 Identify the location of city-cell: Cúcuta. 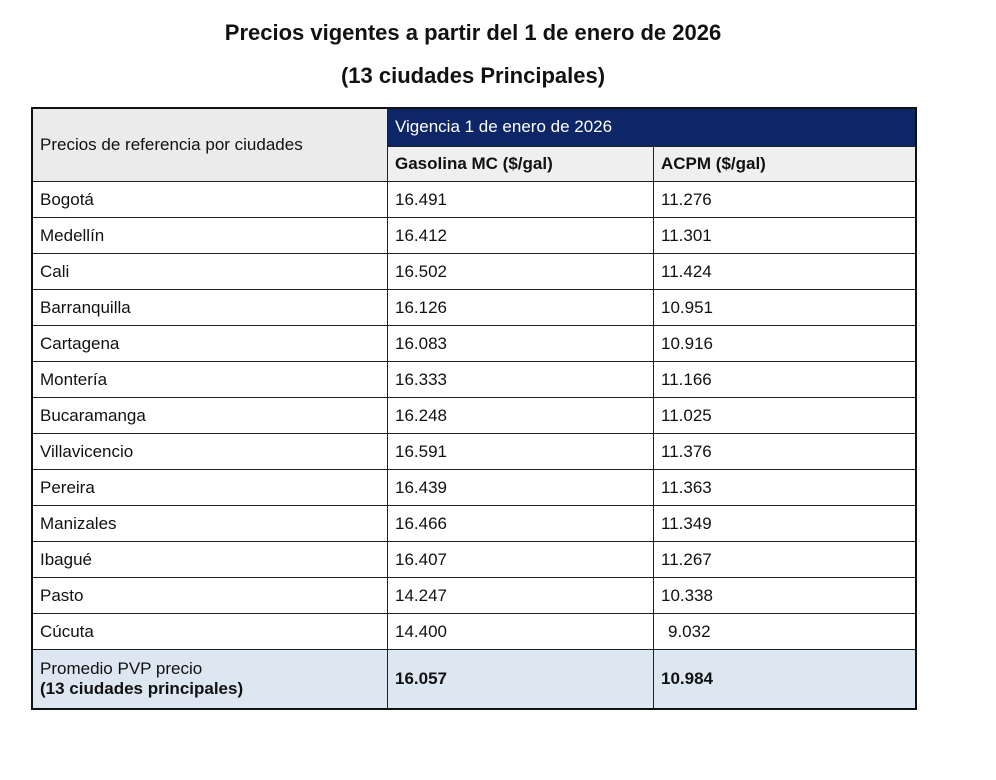
(209, 631).